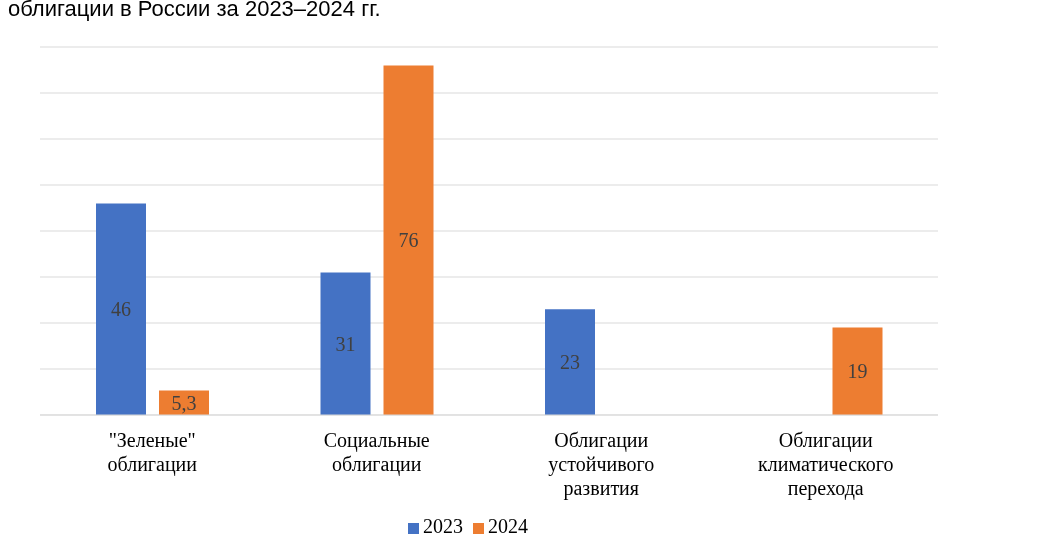 This screenshot has height=546, width=1037. What do you see at coordinates (184, 402) in the screenshot?
I see `data-label: 5,3` at bounding box center [184, 402].